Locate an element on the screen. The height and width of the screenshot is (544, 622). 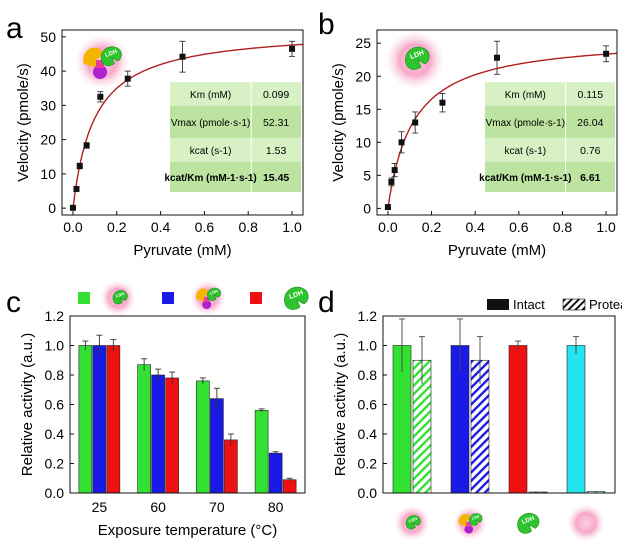
table-param-value: 0.76 is located at coordinates (590, 151).